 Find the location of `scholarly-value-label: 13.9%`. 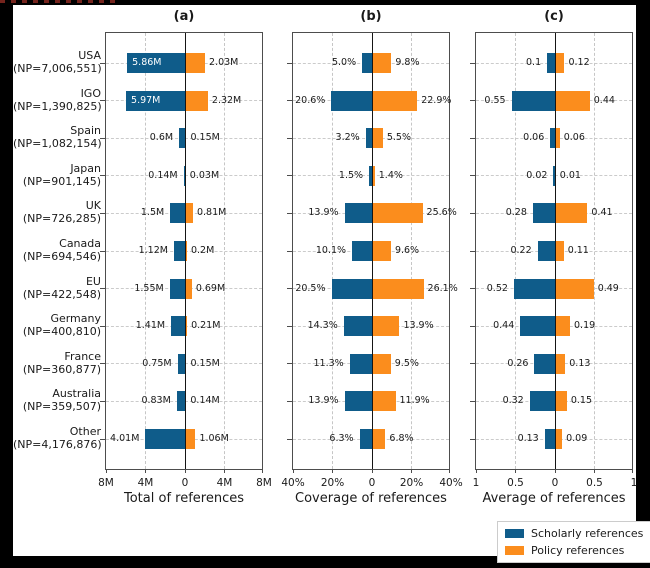

scholarly-value-label: 13.9% is located at coordinates (323, 401).